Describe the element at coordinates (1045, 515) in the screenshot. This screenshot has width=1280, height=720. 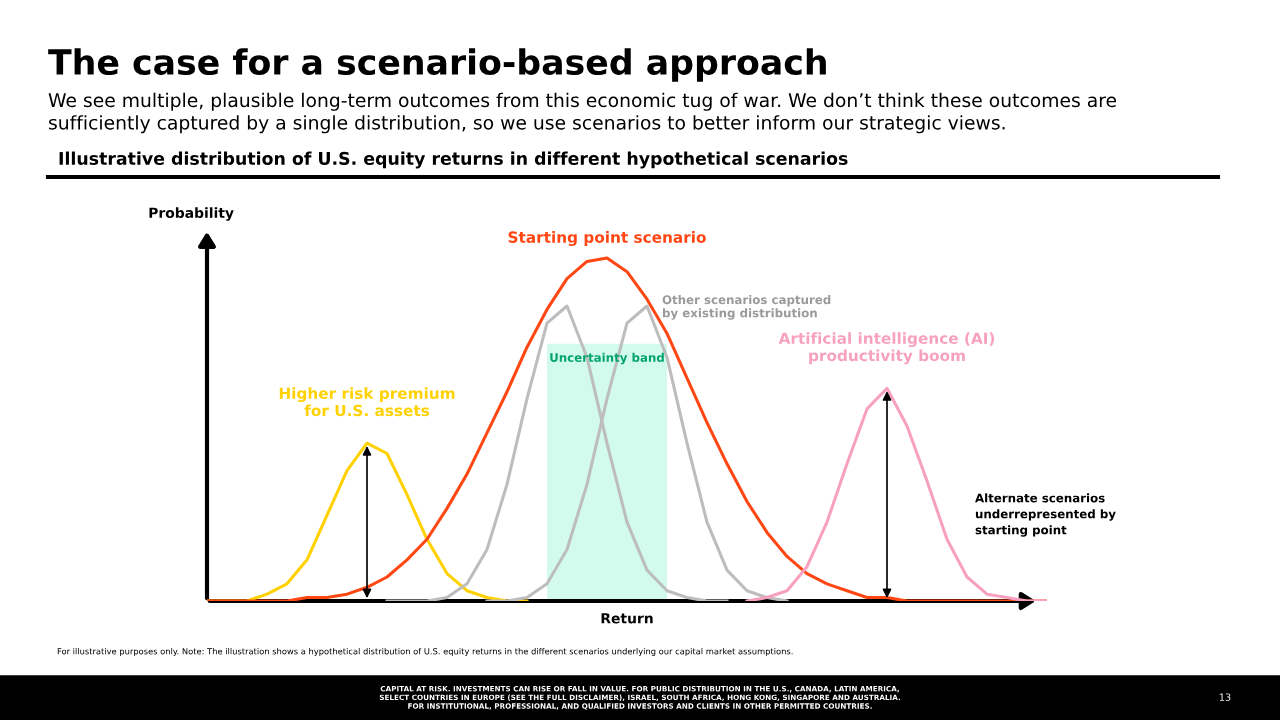
I see `annotation: Alternate scenarios underrepresented by starting point` at that location.